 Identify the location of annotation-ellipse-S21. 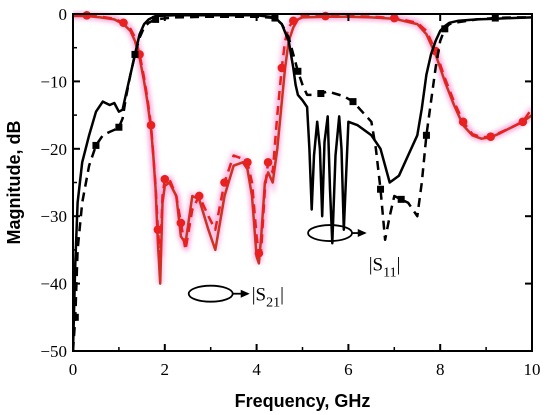
(210, 293).